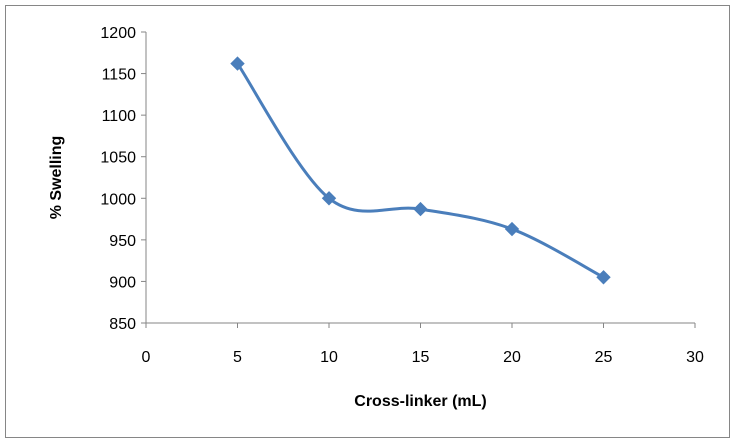 The width and height of the screenshot is (737, 447). Describe the element at coordinates (122, 241) in the screenshot. I see `y-tick-label: 950` at that location.